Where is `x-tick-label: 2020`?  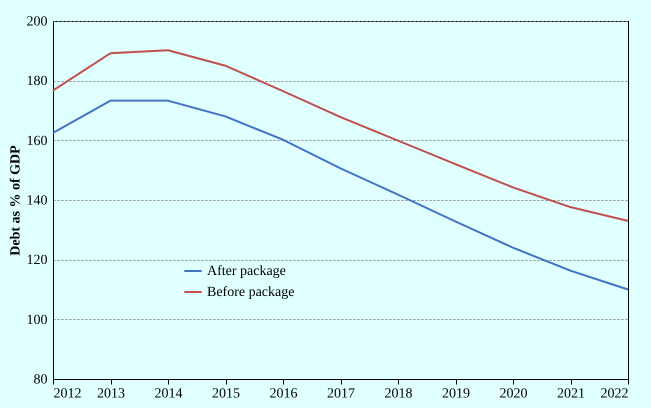 x-tick-label: 2020 is located at coordinates (514, 394).